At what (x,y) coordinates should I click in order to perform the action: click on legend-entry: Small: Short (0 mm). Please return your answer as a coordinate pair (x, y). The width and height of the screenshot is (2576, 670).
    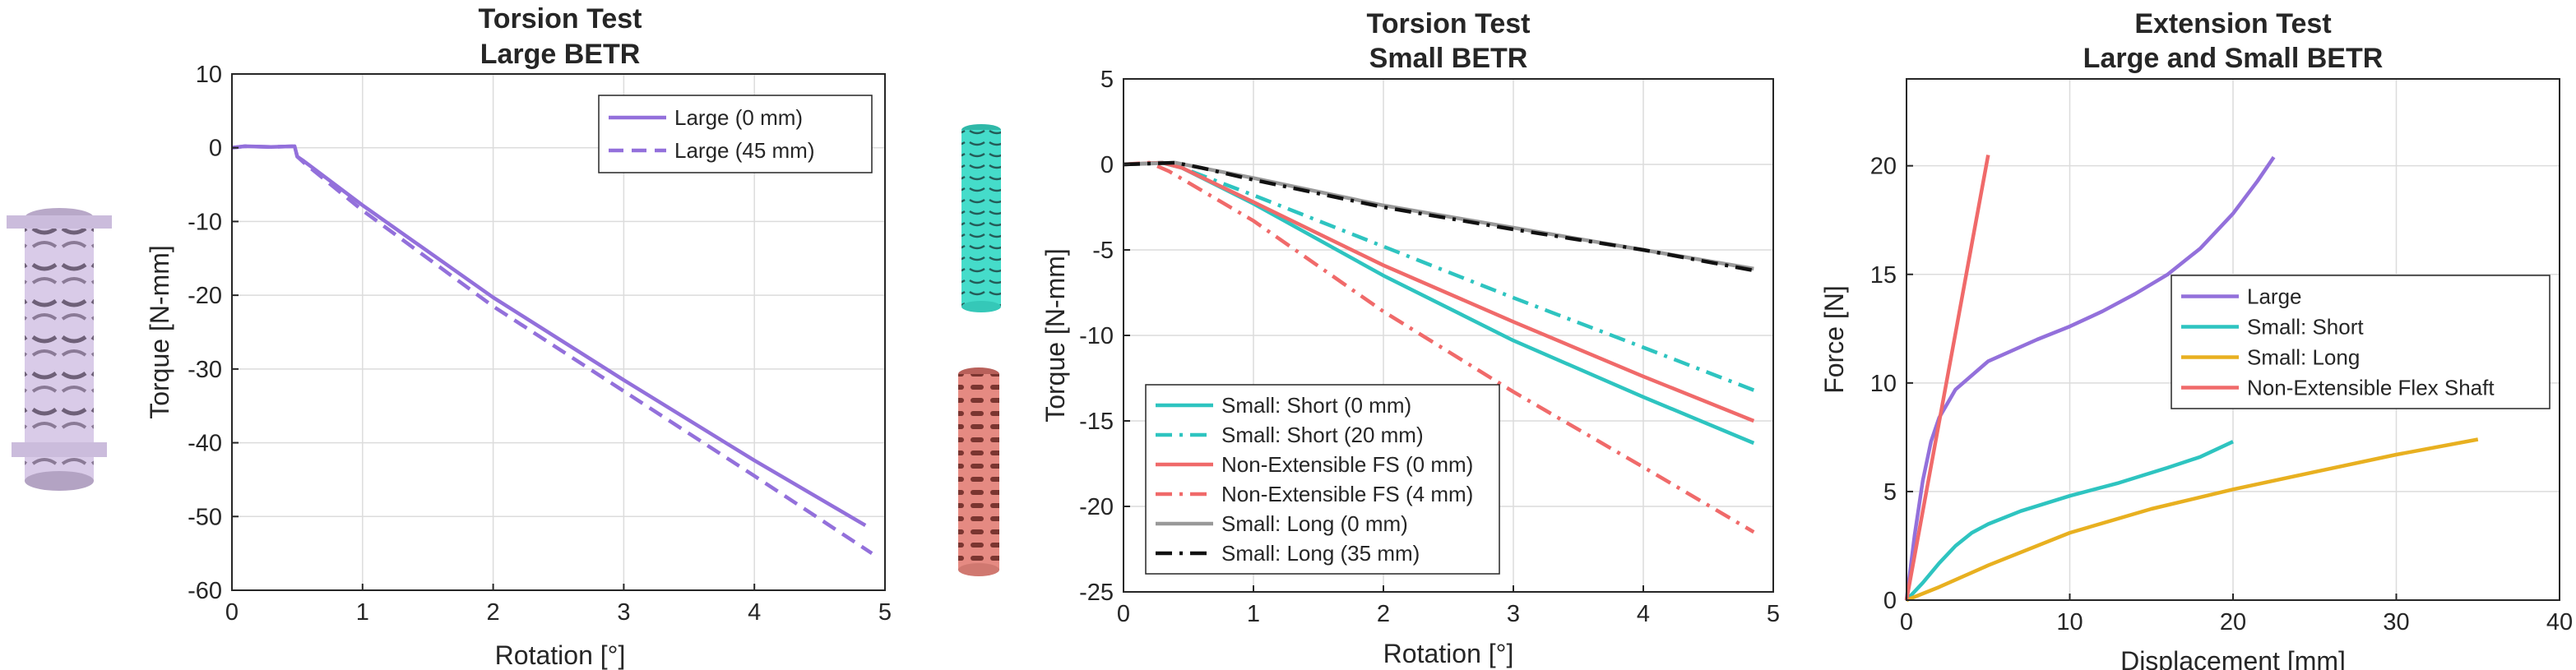
    Looking at the image, I should click on (1316, 405).